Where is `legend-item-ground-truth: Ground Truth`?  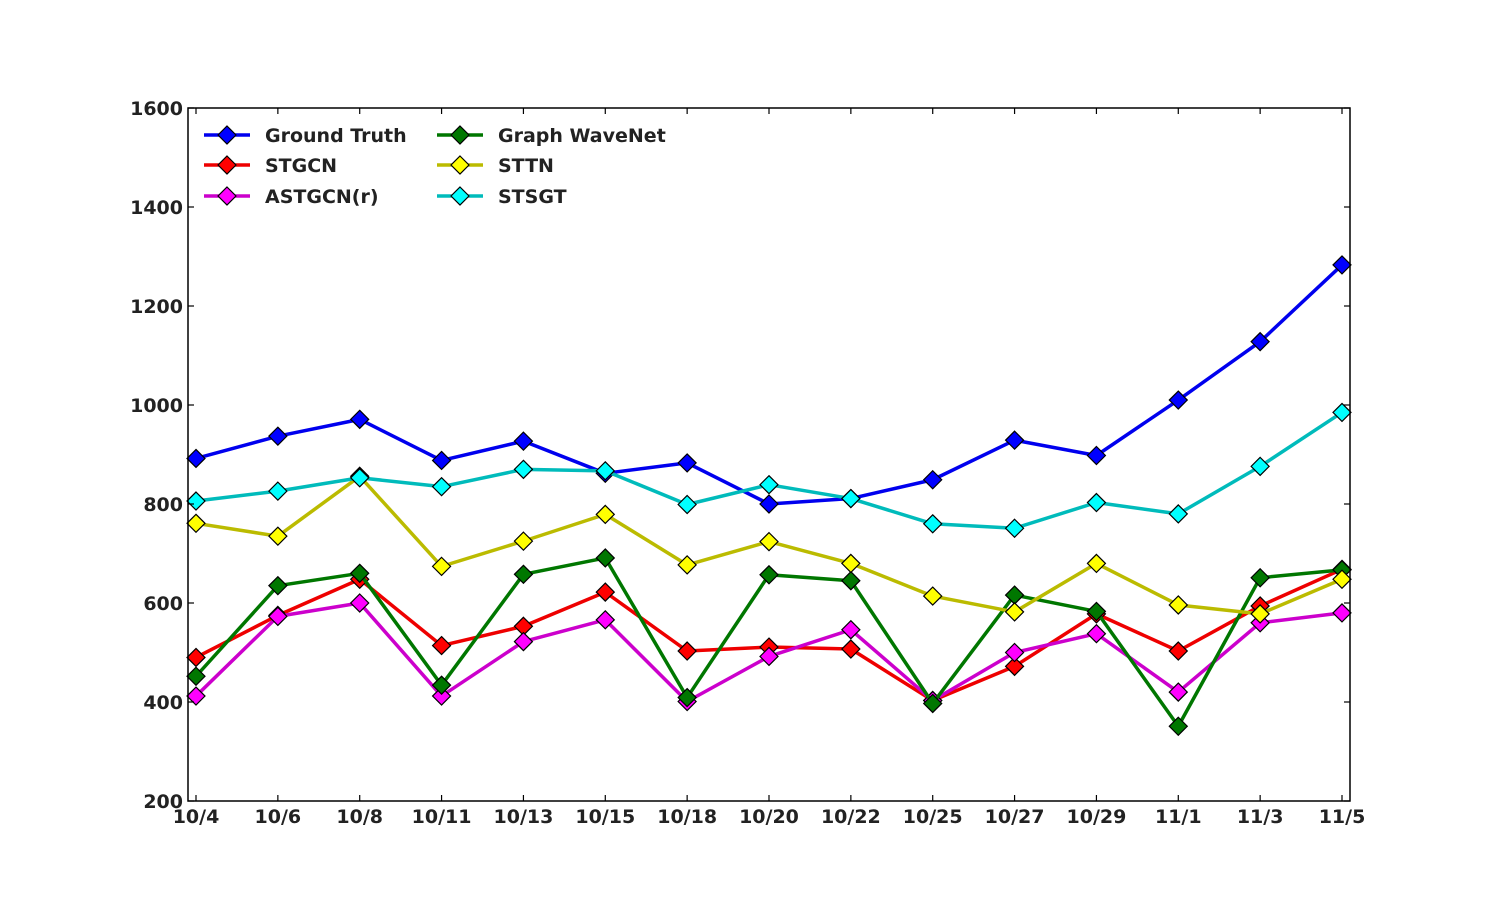
legend-item-ground-truth: Ground Truth is located at coordinates (305, 136).